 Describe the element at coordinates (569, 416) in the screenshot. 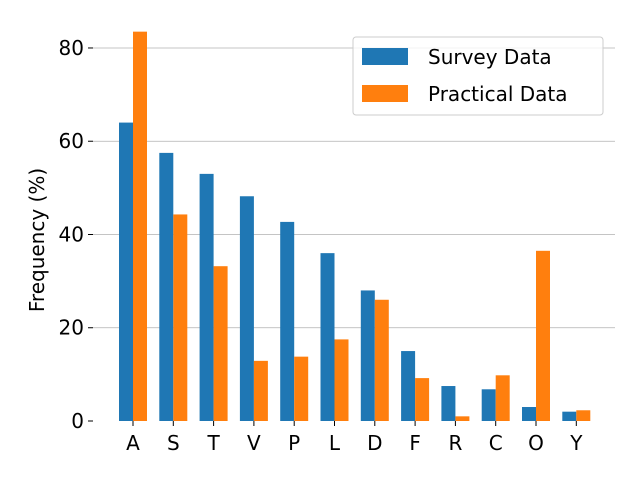

I see `bar-survey-Y` at that location.